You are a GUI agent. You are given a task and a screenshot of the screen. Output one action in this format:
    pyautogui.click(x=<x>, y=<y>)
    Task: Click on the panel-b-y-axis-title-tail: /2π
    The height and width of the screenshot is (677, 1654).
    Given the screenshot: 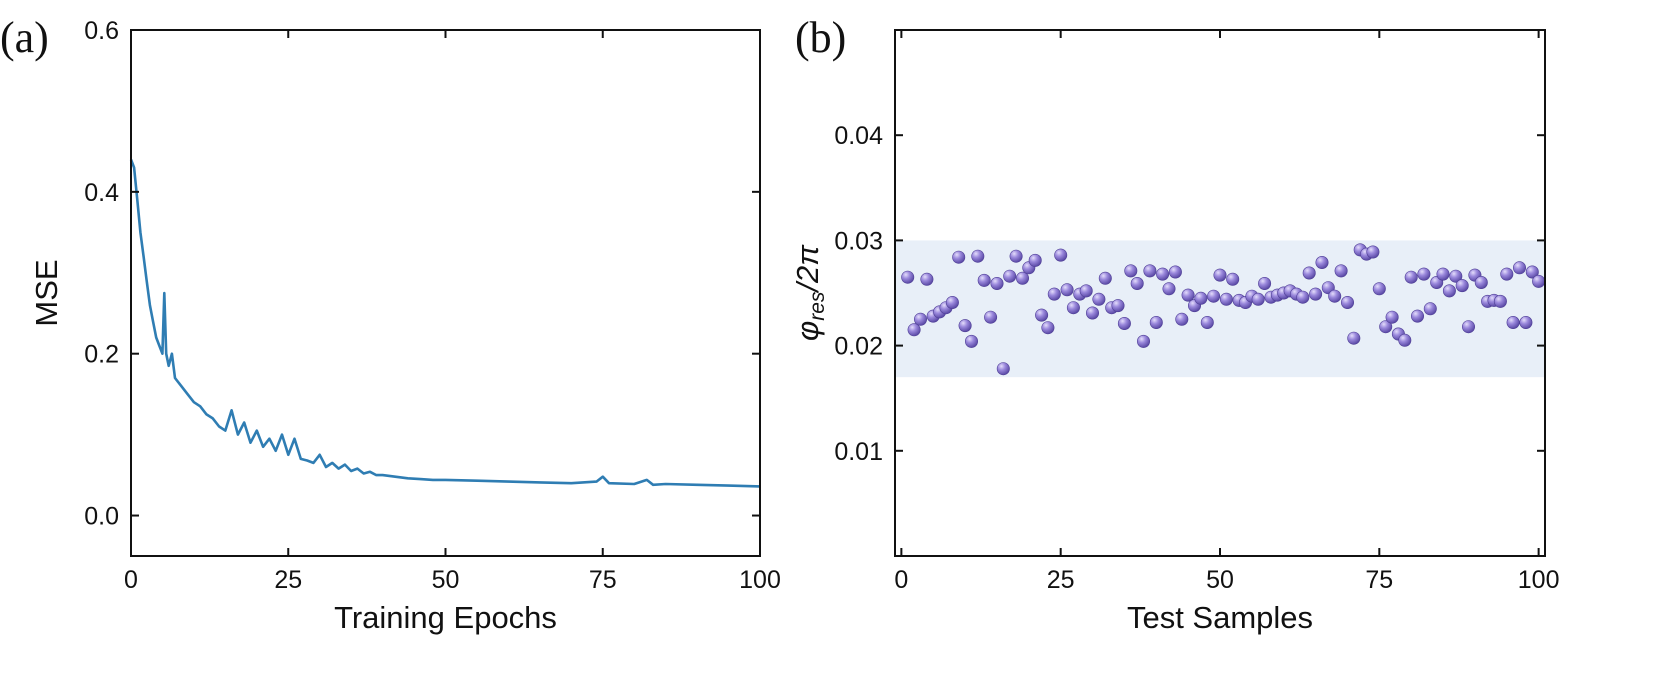 What is the action you would take?
    pyautogui.click(x=807, y=269)
    